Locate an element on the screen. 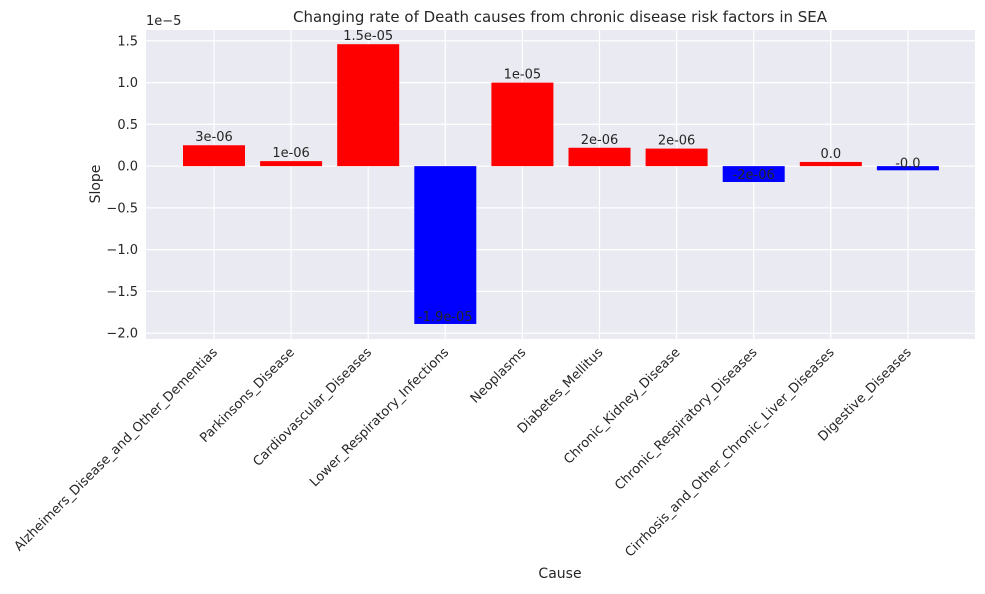 This screenshot has width=985, height=594. bar-cardiovascular-diseases is located at coordinates (368, 105).